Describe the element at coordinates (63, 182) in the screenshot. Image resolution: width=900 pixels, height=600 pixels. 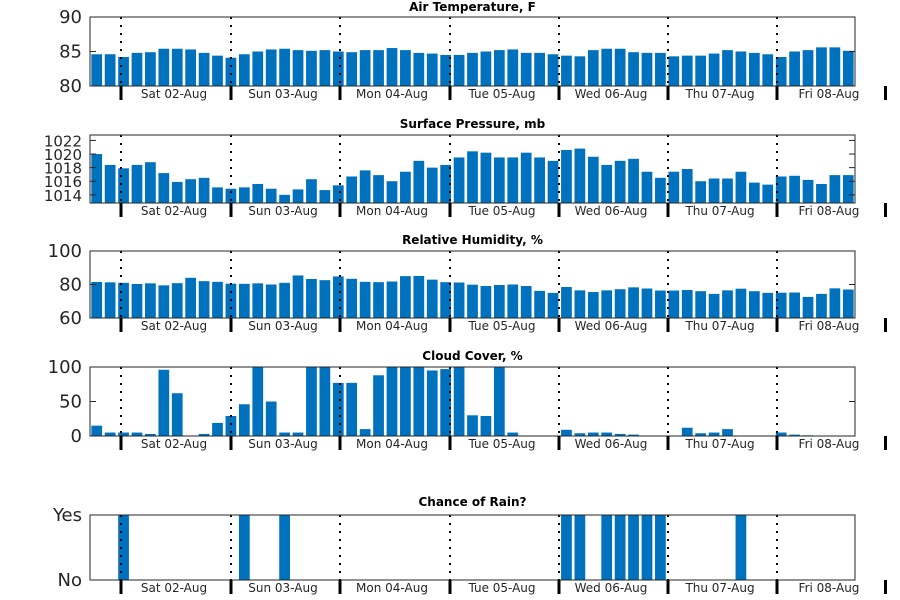
I see `ytick-label: 1016` at that location.